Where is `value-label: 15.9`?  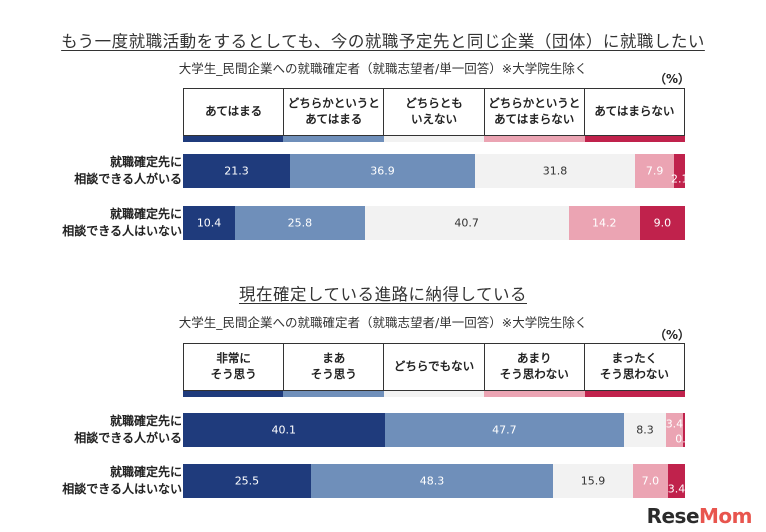 value-label: 15.9 is located at coordinates (593, 481).